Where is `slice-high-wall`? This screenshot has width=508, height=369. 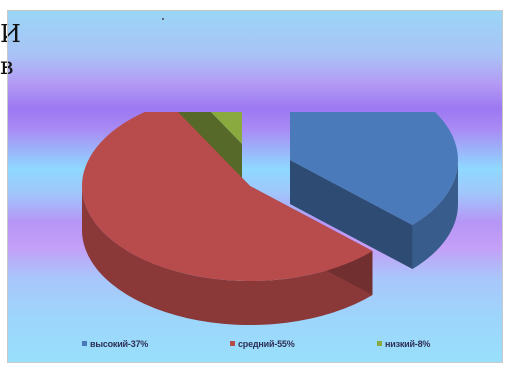 slice-high-wall is located at coordinates (435, 215).